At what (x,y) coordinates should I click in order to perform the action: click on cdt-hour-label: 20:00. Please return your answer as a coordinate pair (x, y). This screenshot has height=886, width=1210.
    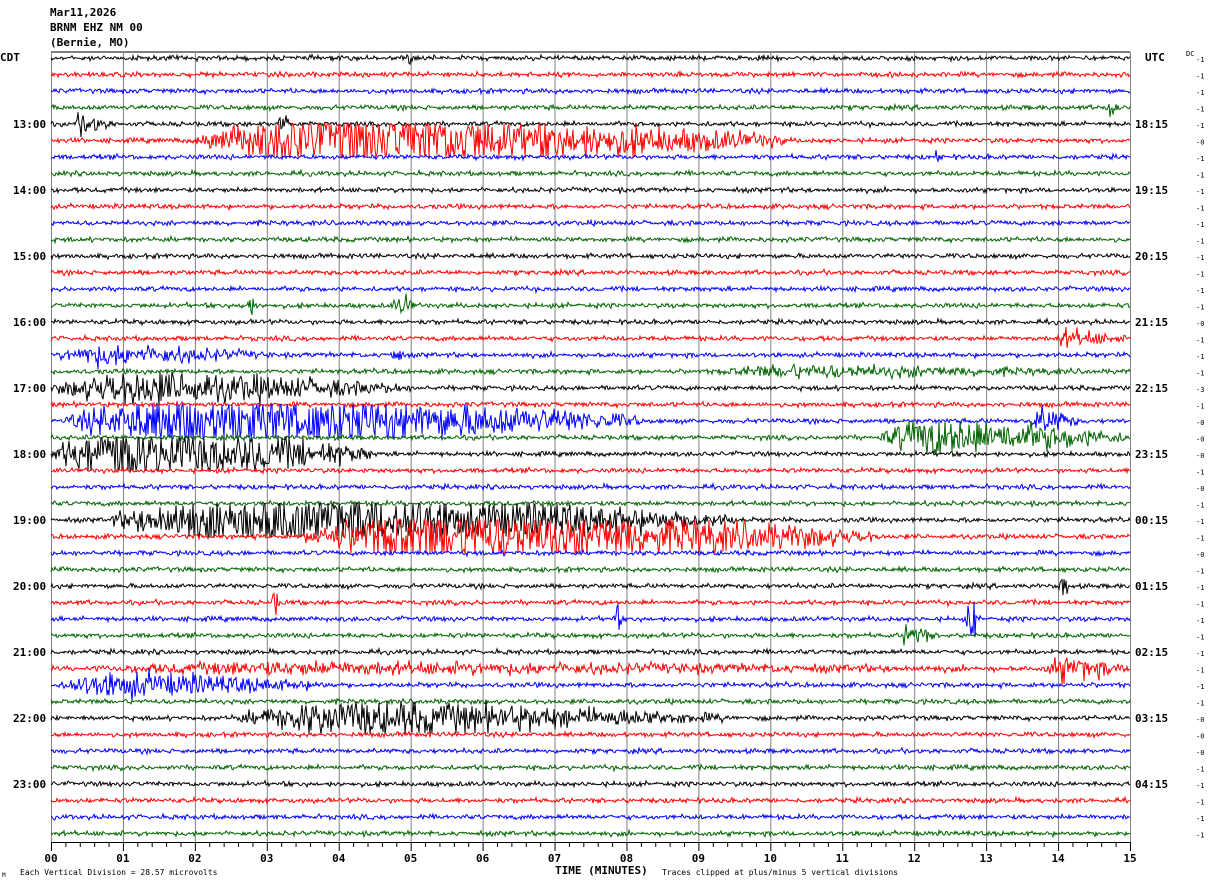
    Looking at the image, I should click on (29, 586).